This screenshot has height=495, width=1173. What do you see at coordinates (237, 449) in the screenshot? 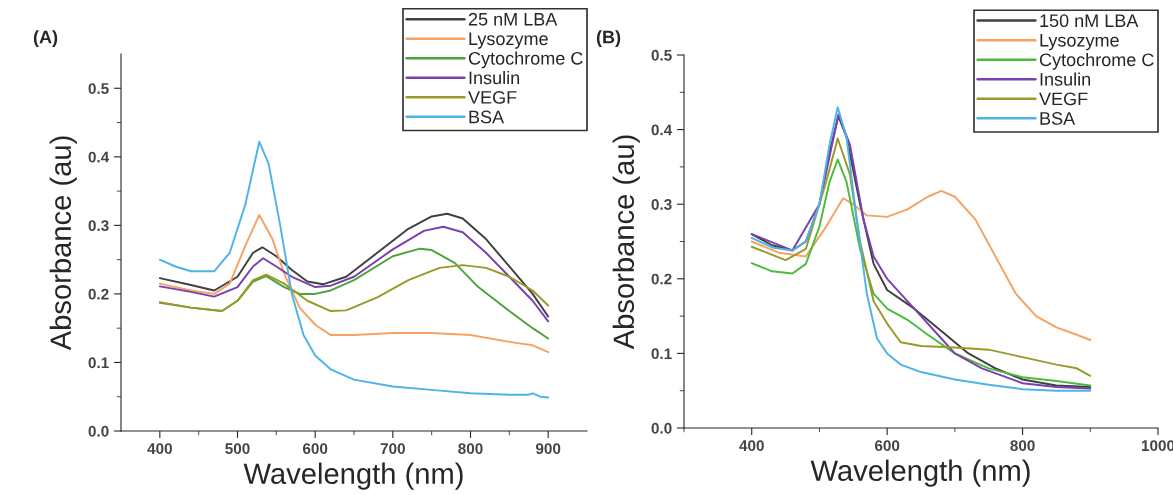
I see `x-tick-label: 500` at bounding box center [237, 449].